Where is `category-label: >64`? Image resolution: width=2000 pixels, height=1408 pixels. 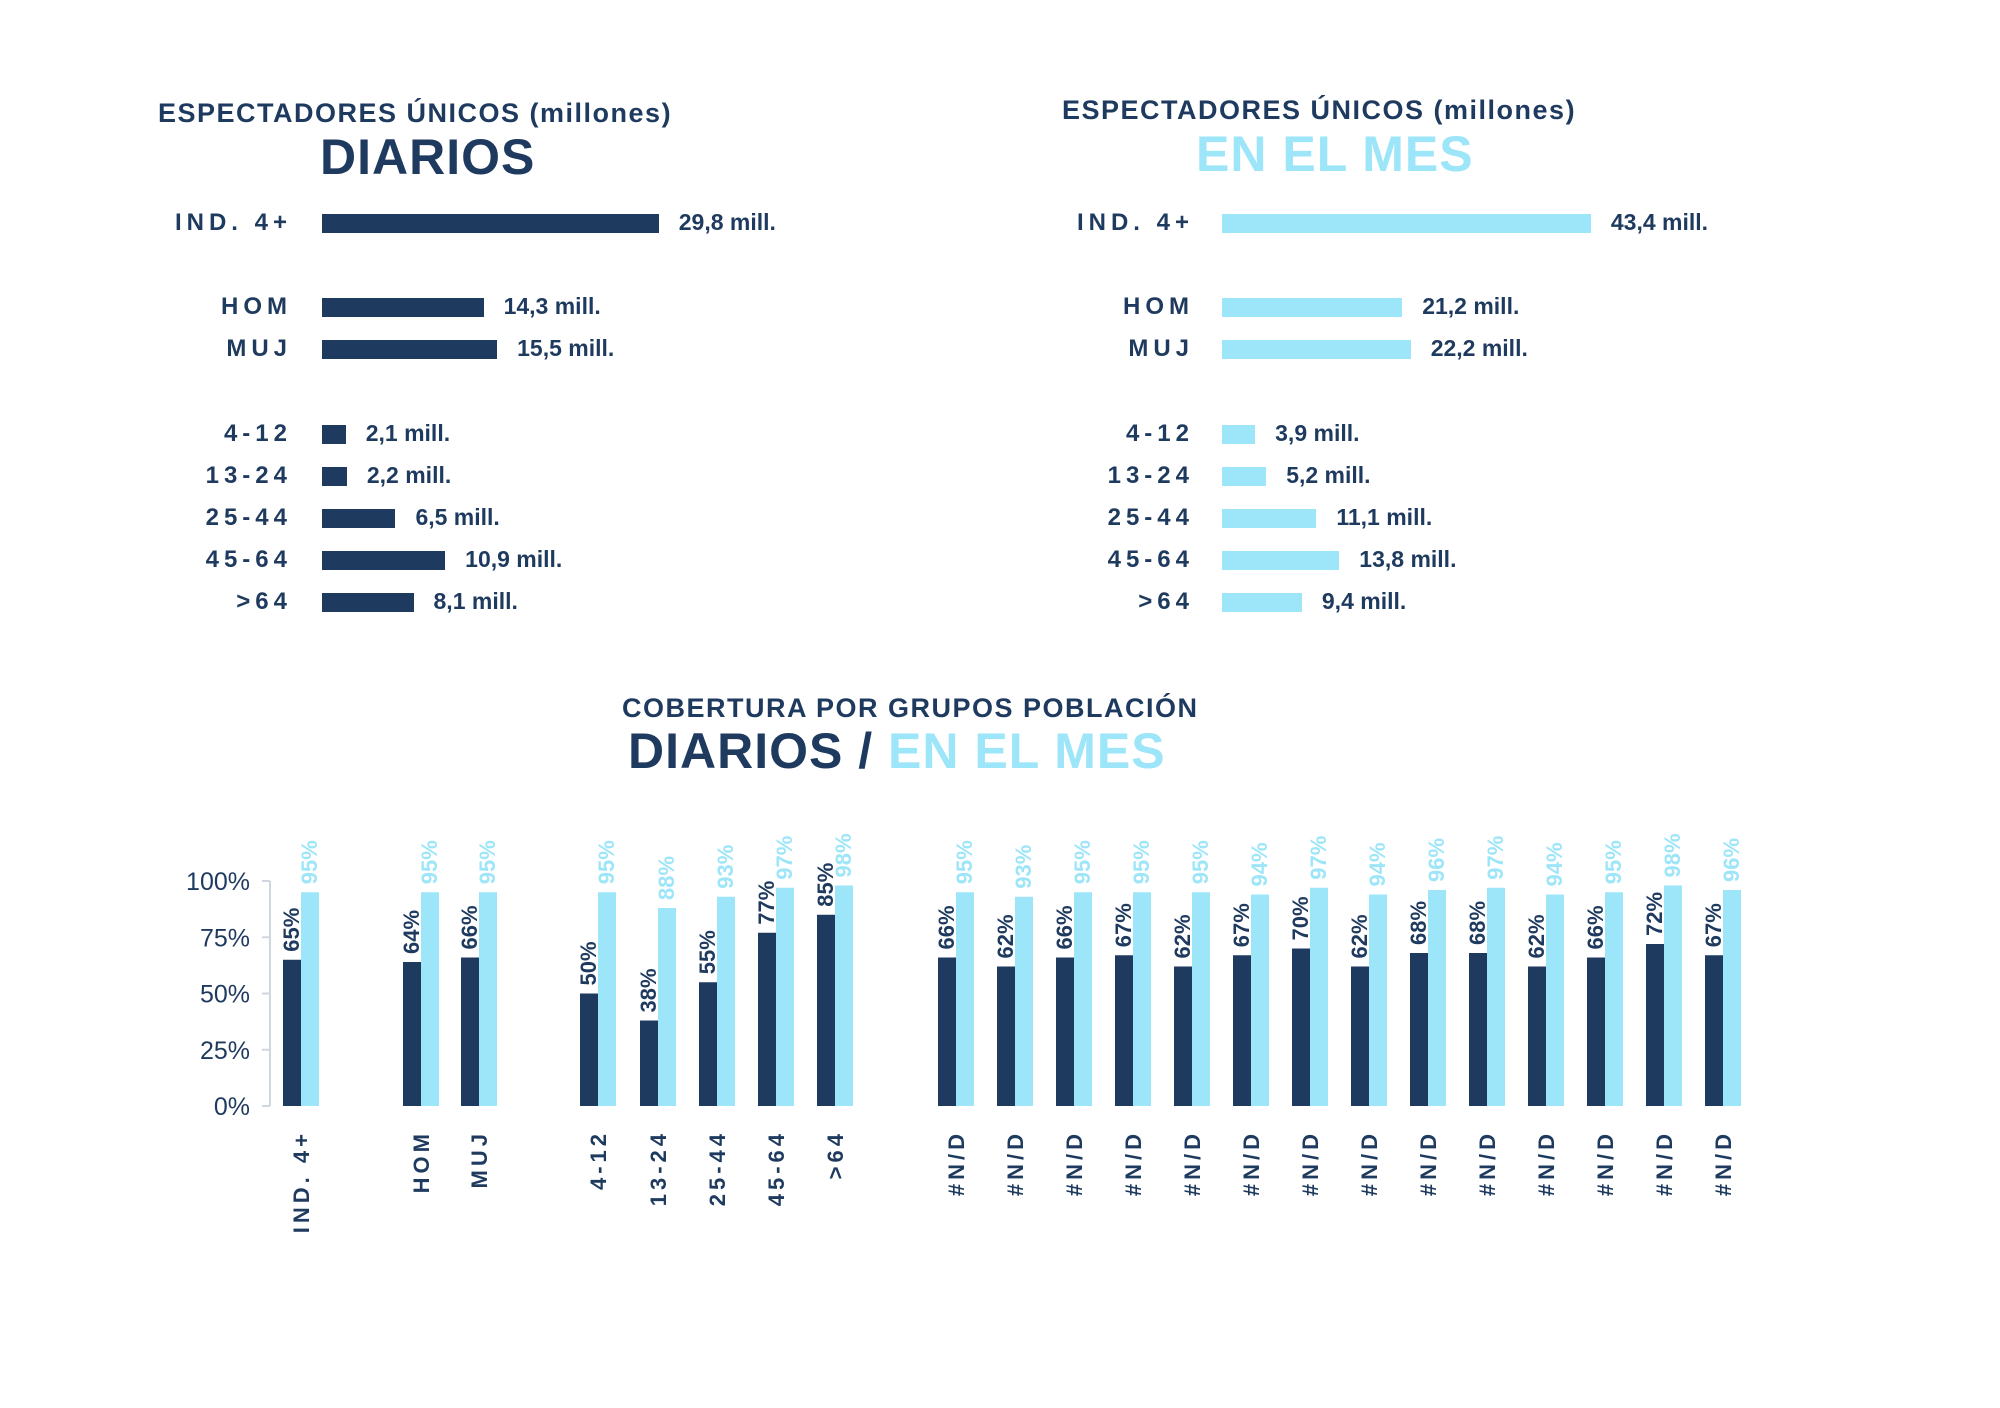
category-label: >64 is located at coordinates (1166, 601).